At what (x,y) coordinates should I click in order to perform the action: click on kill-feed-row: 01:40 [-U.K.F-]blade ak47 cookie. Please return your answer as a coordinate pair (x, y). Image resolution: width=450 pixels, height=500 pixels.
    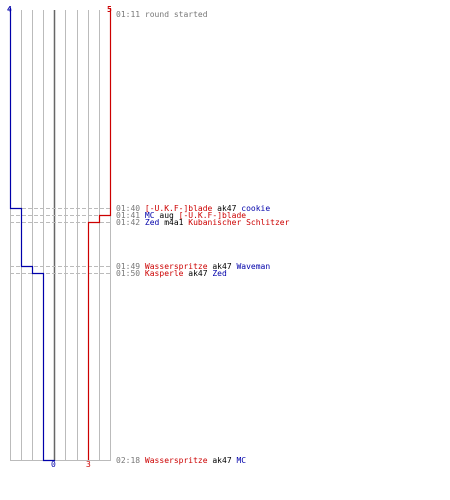
    Looking at the image, I should click on (193, 208).